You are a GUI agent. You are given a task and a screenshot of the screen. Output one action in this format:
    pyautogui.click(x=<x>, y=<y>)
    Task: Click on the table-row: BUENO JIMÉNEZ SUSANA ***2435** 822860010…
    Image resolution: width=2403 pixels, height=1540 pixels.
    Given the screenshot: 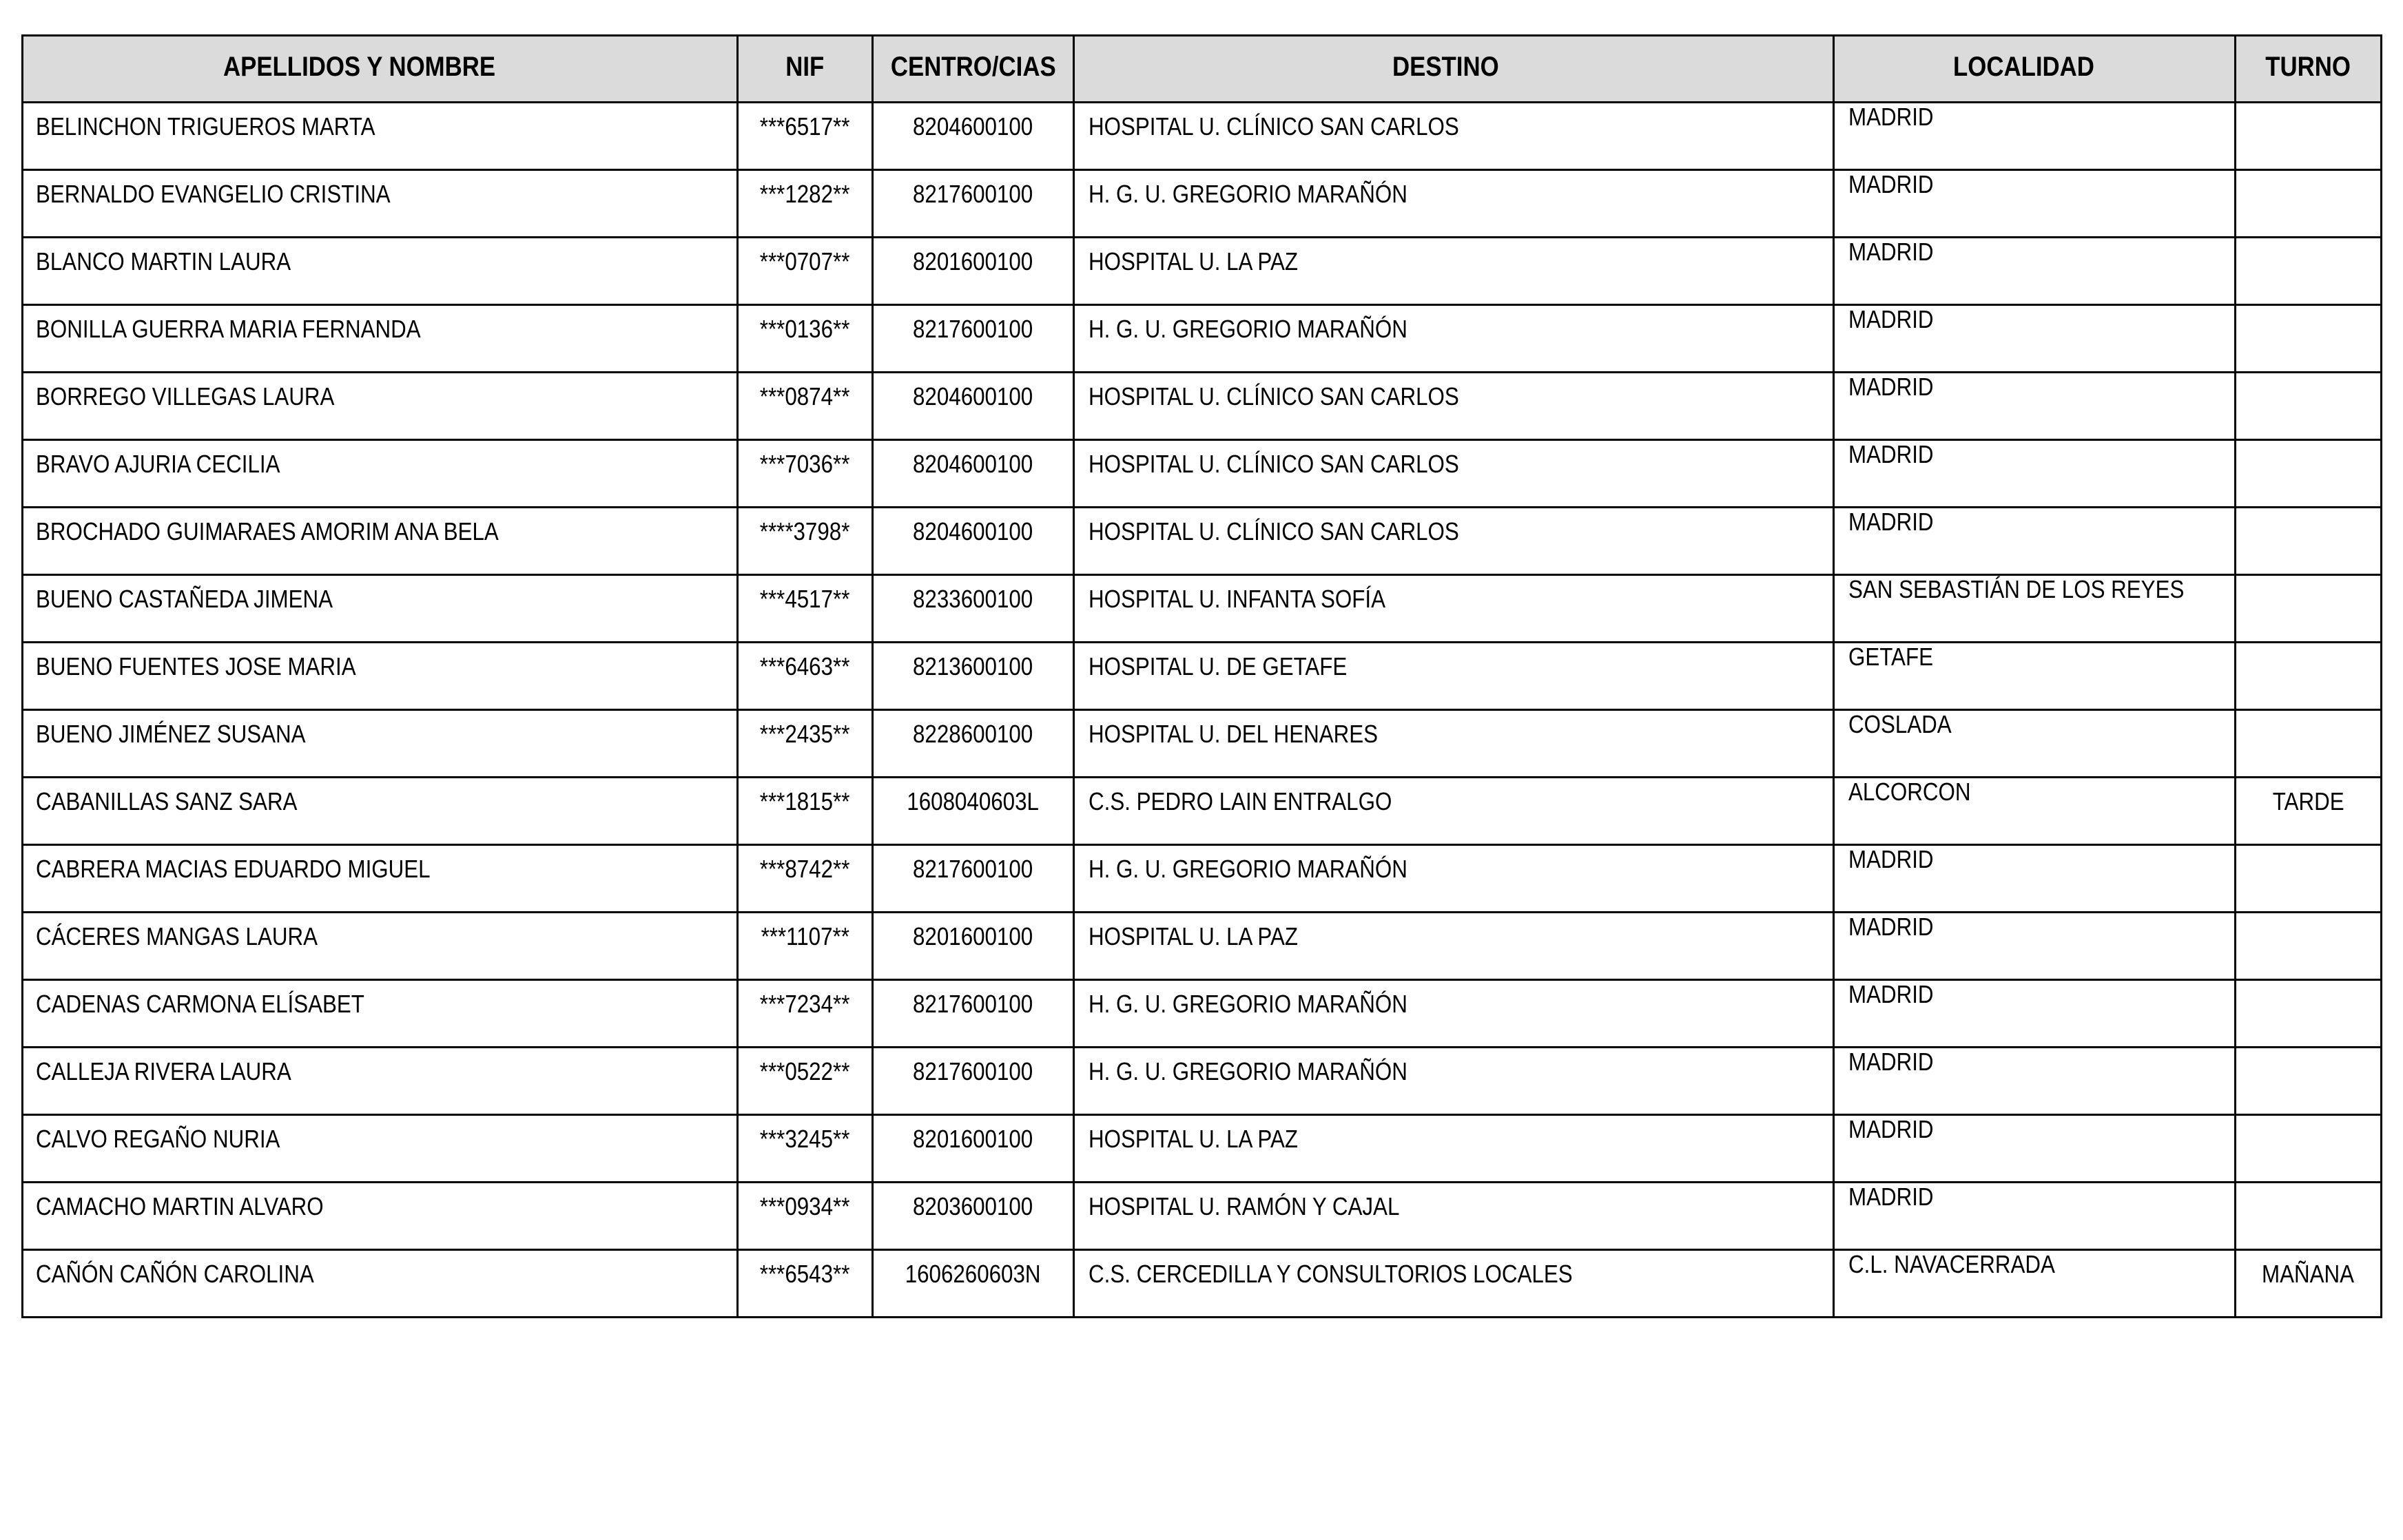 What is the action you would take?
    pyautogui.click(x=1201, y=743)
    